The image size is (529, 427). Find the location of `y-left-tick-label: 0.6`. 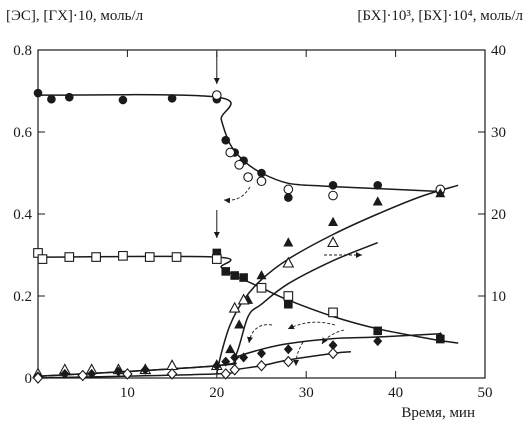

y-left-tick-label: 0.6 is located at coordinates (22, 133).